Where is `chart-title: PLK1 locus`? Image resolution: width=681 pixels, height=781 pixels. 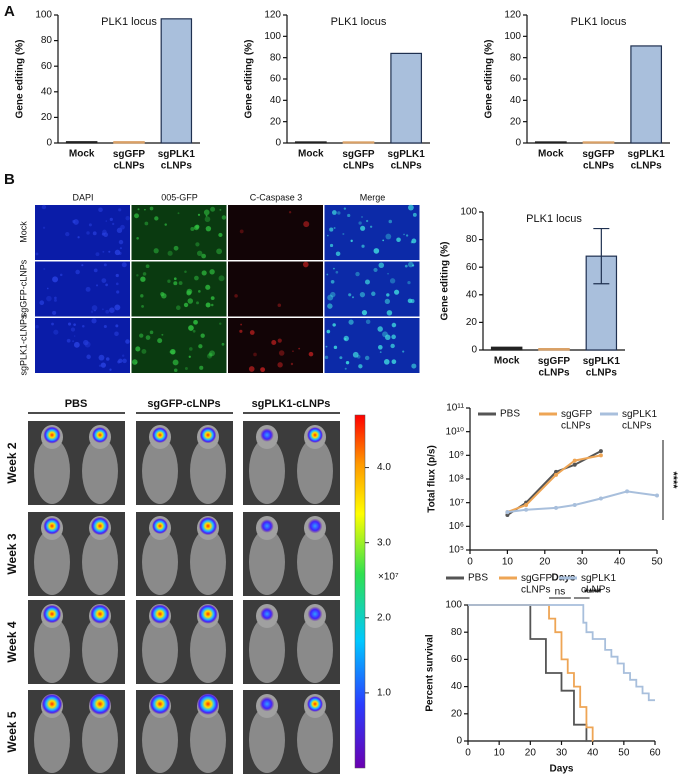 chart-title: PLK1 locus is located at coordinates (359, 22).